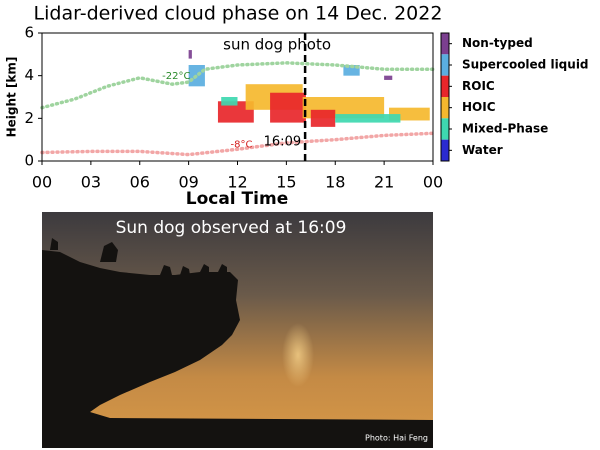 This screenshot has height=450, width=600. What do you see at coordinates (396, 438) in the screenshot?
I see `photo-credit: Photo: Hai Feng` at bounding box center [396, 438].